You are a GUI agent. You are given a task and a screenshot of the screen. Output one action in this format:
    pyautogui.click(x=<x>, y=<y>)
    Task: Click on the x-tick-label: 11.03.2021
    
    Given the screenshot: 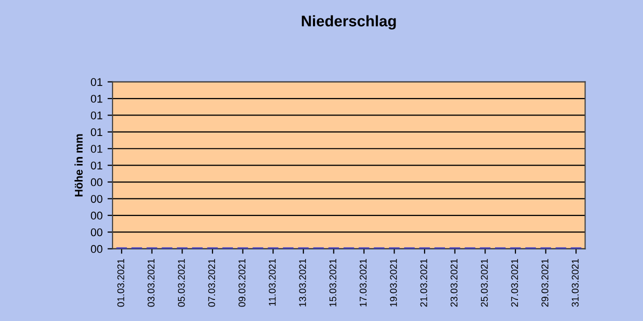 What is the action you would take?
    pyautogui.click(x=272, y=282)
    